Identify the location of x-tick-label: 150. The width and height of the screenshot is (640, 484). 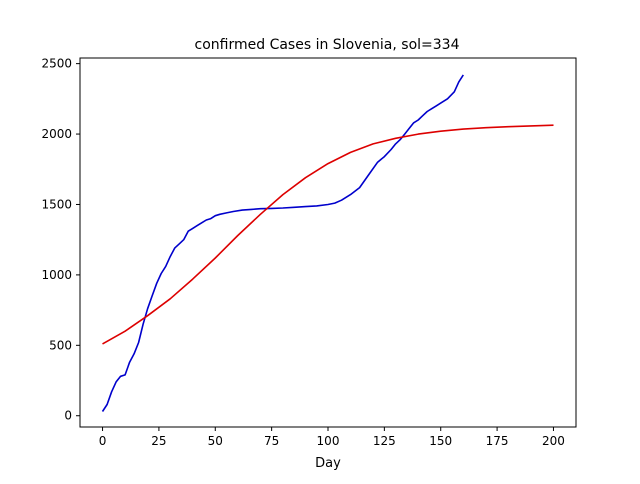
(440, 441).